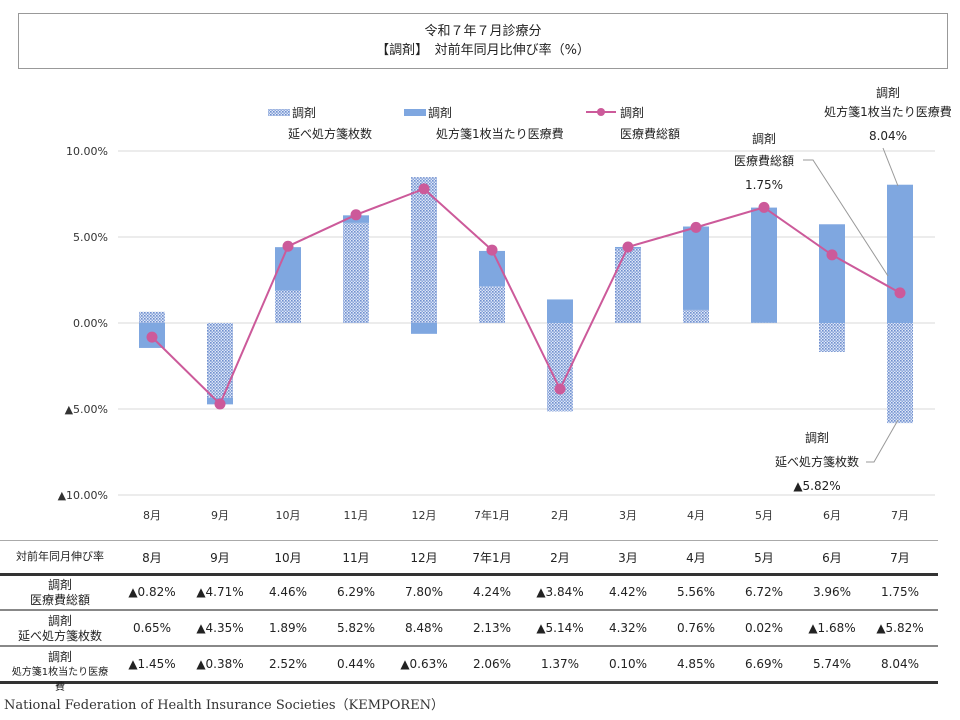 This screenshot has height=720, width=960. I want to click on table-cell: ▲5.14%, so click(560, 628).